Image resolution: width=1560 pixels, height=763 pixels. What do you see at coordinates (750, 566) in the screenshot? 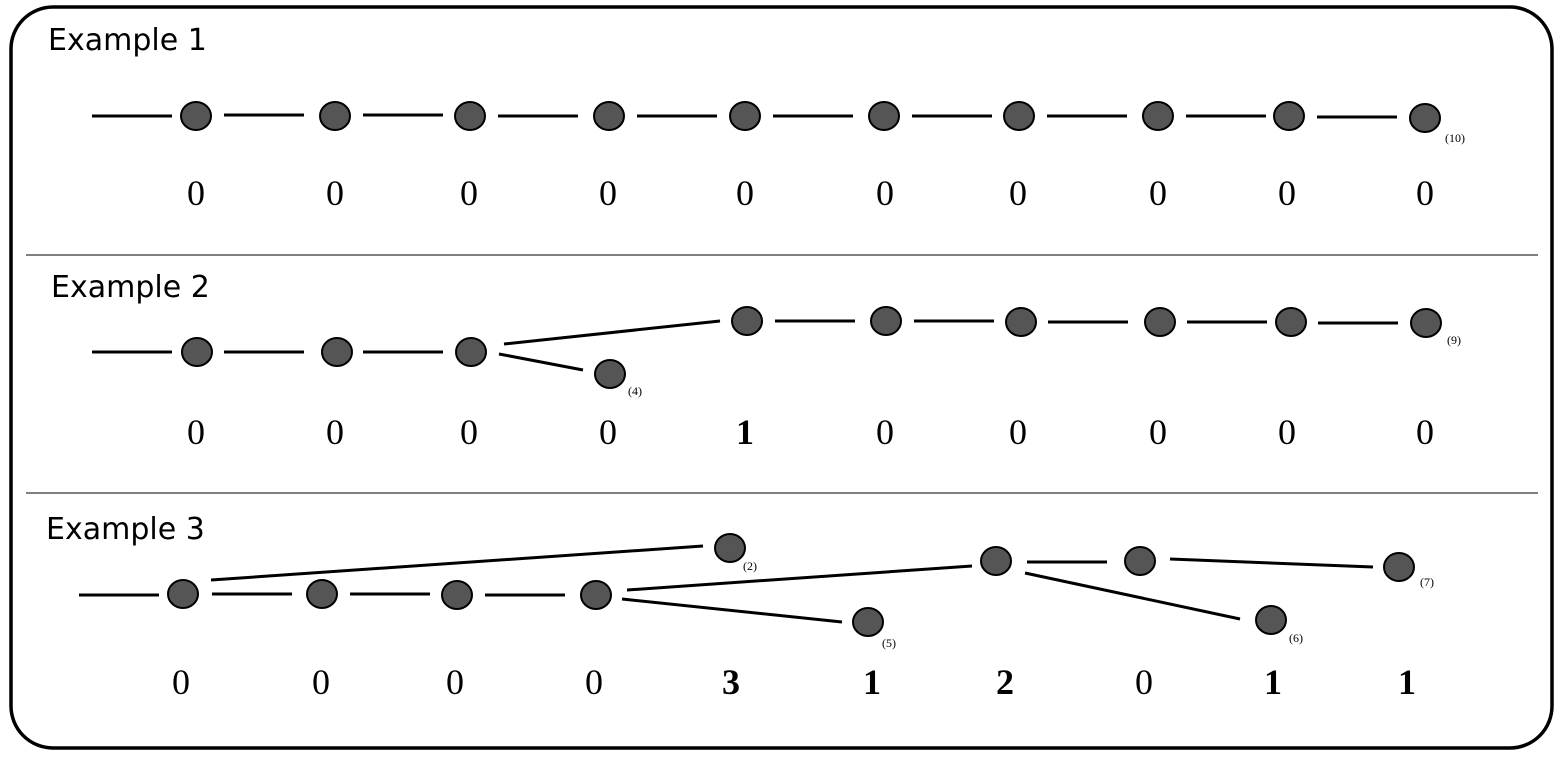
I see `node-label: (2)` at bounding box center [750, 566].